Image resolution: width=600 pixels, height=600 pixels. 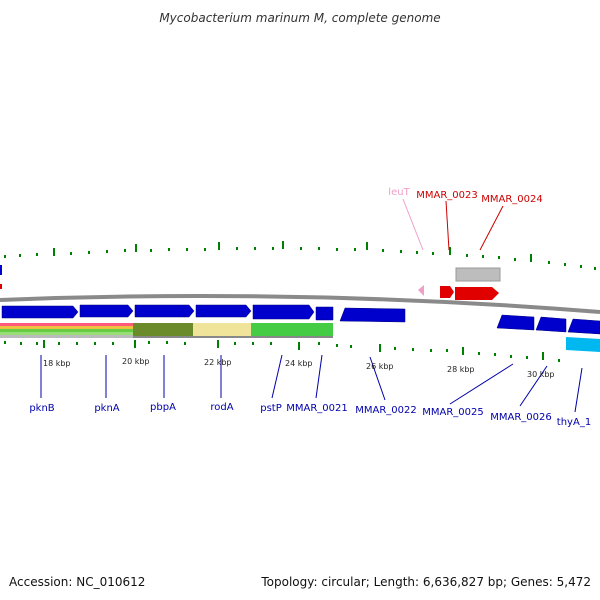 I want to click on gene-label: pstP, so click(x=271, y=408).